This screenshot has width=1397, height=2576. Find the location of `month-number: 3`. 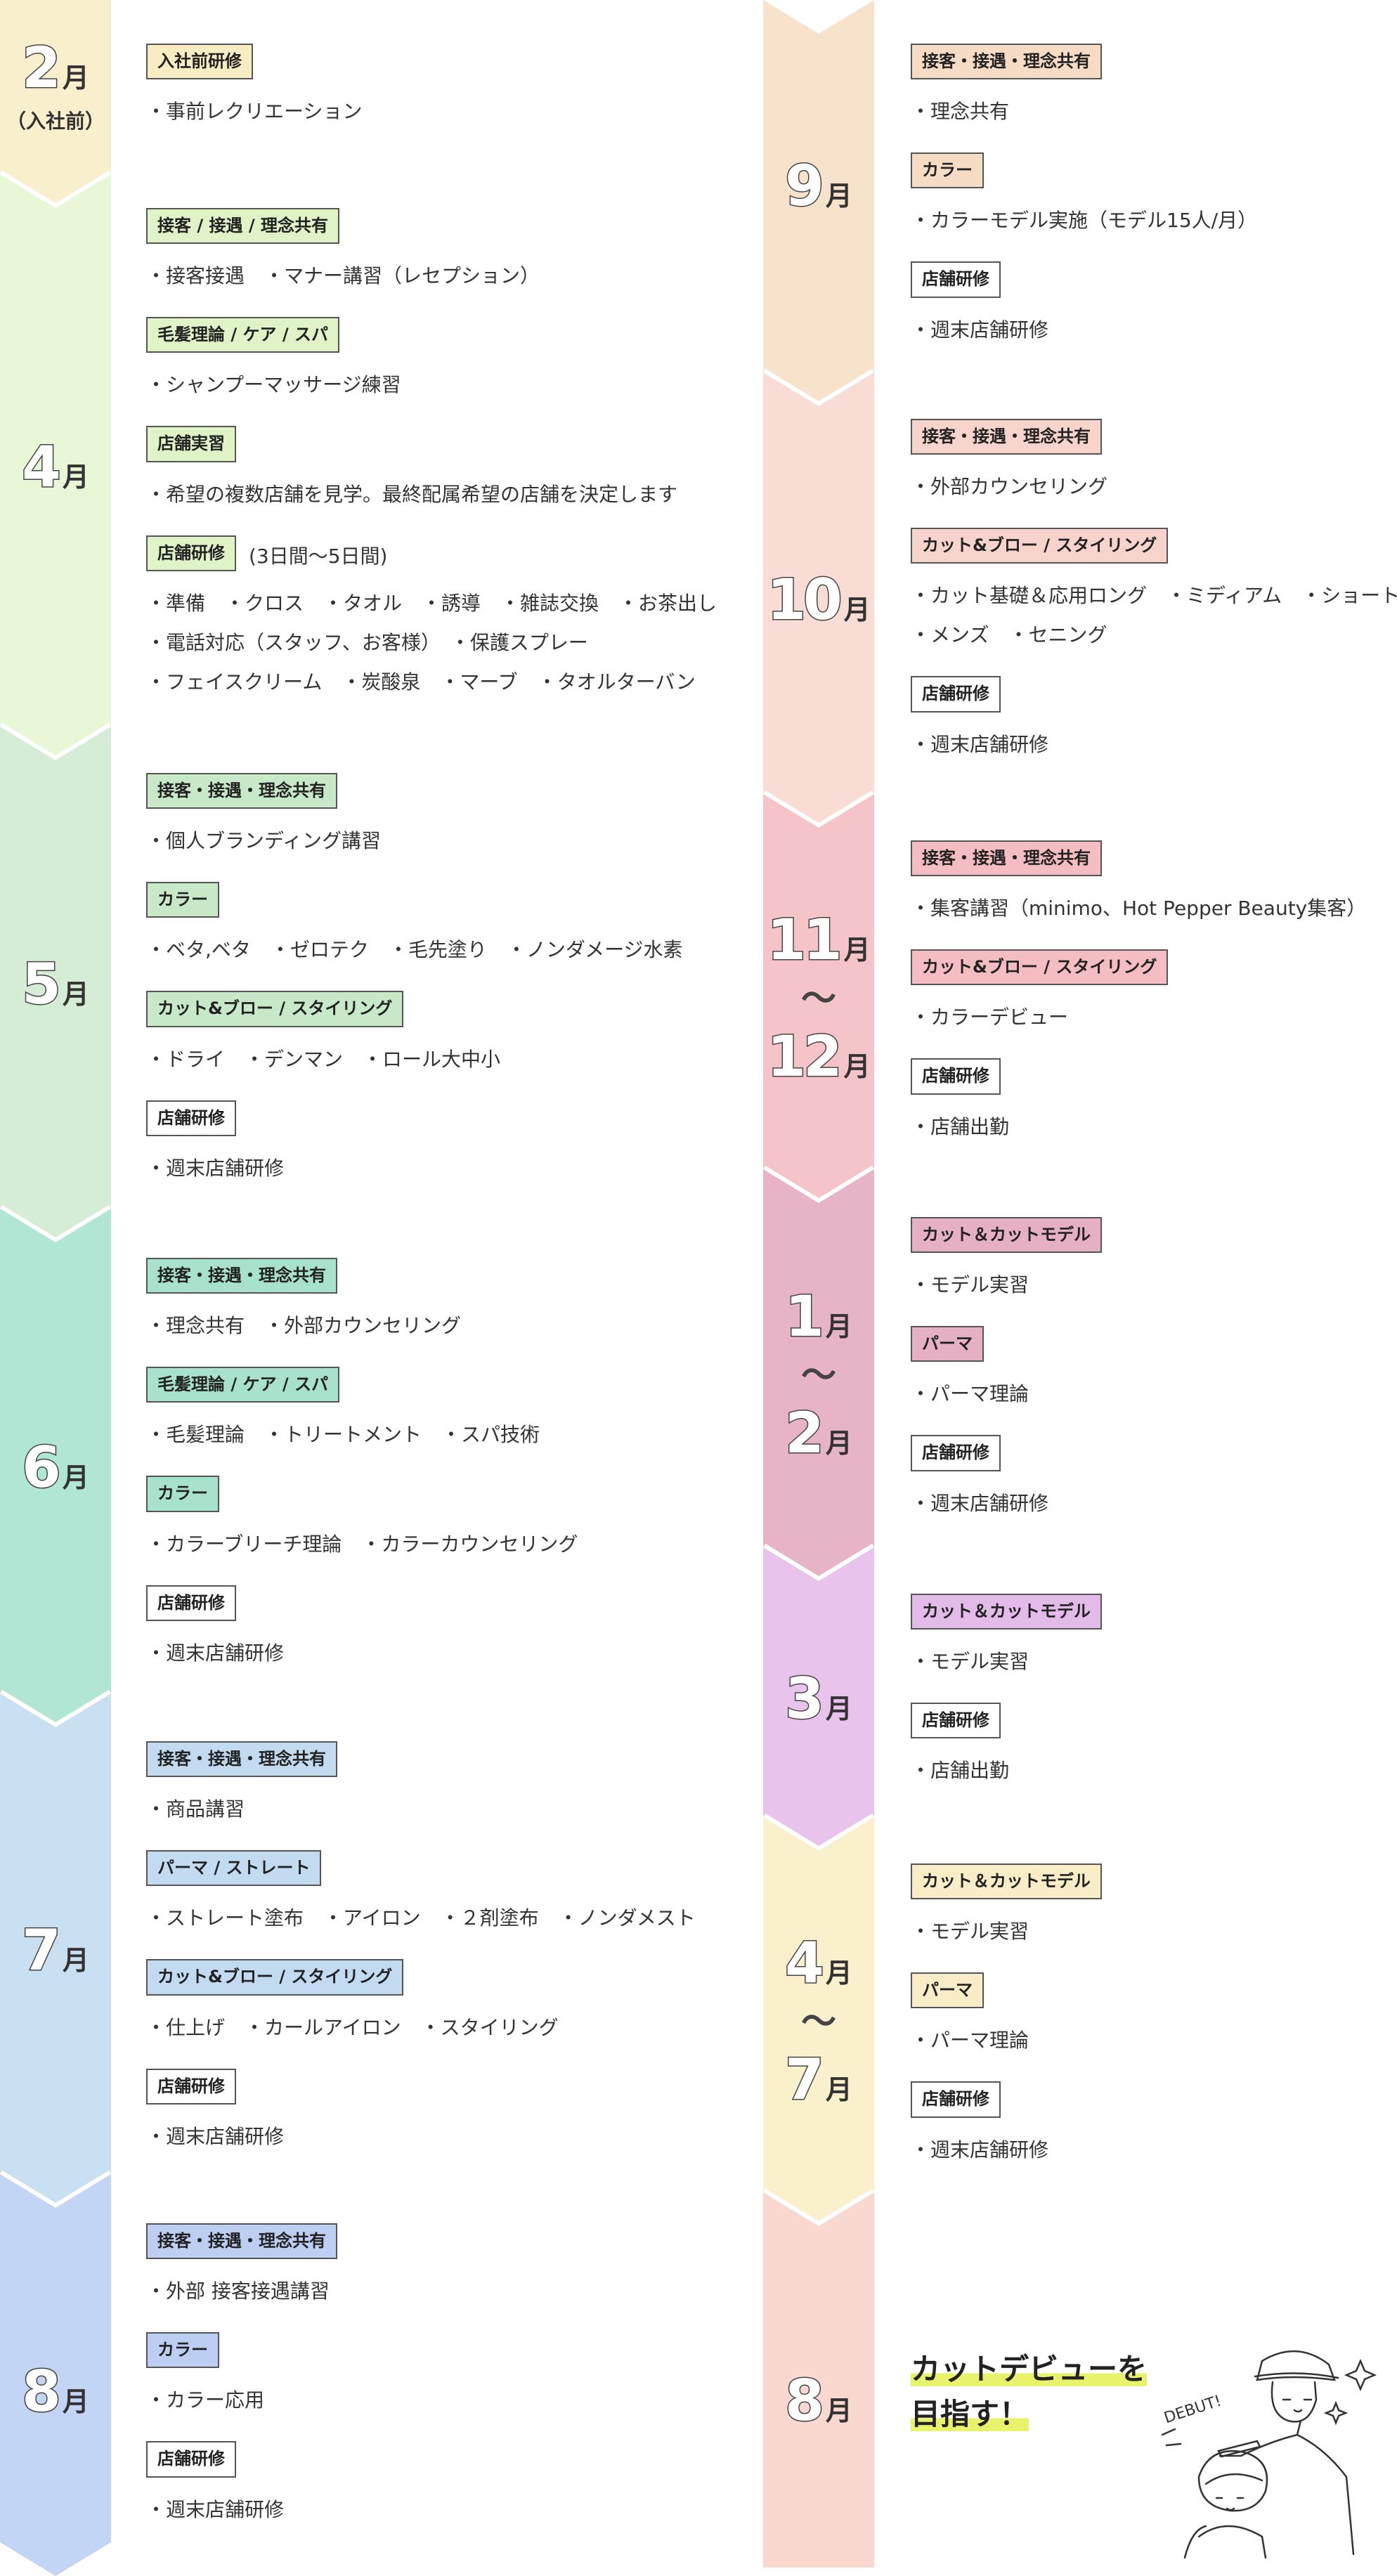

month-number: 3 is located at coordinates (805, 1698).